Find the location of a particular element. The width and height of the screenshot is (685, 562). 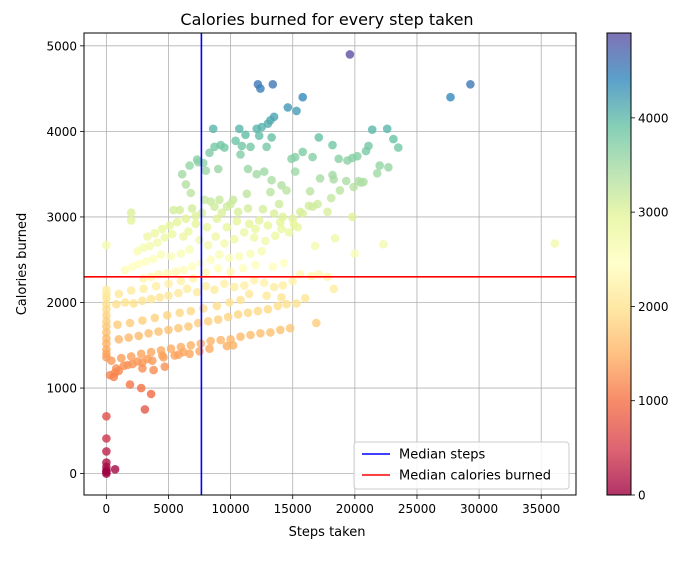

colorbar-gradient is located at coordinates (619, 264).